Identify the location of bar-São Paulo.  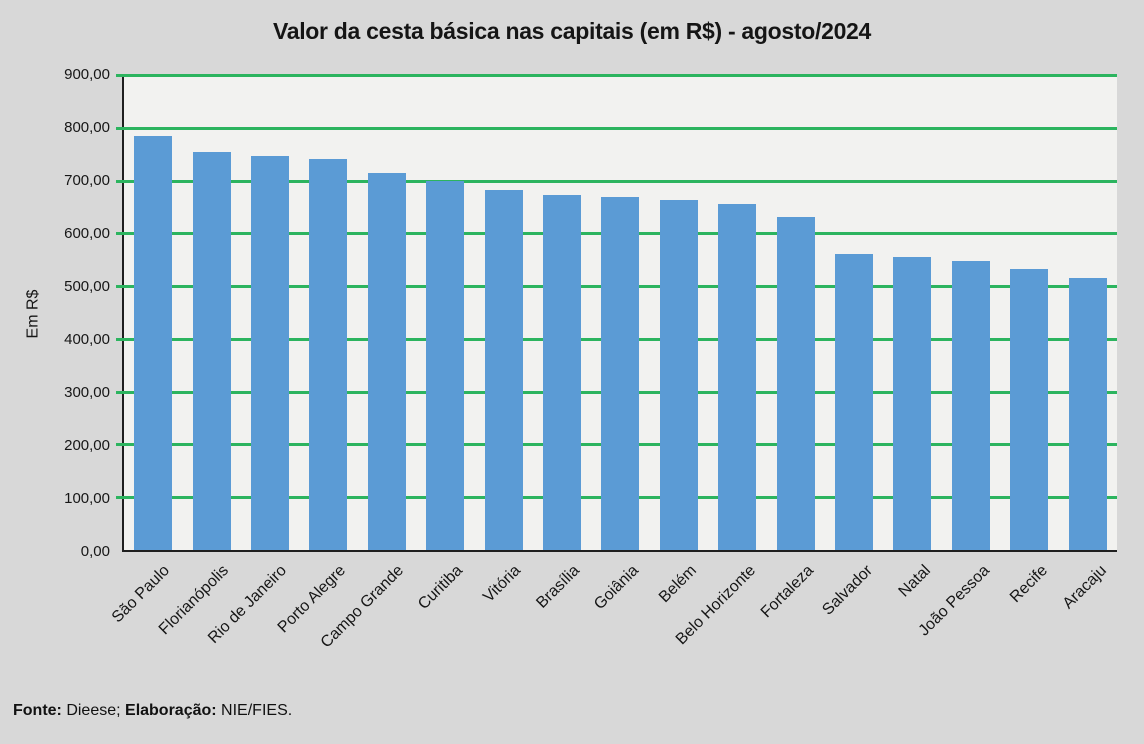
(153, 342).